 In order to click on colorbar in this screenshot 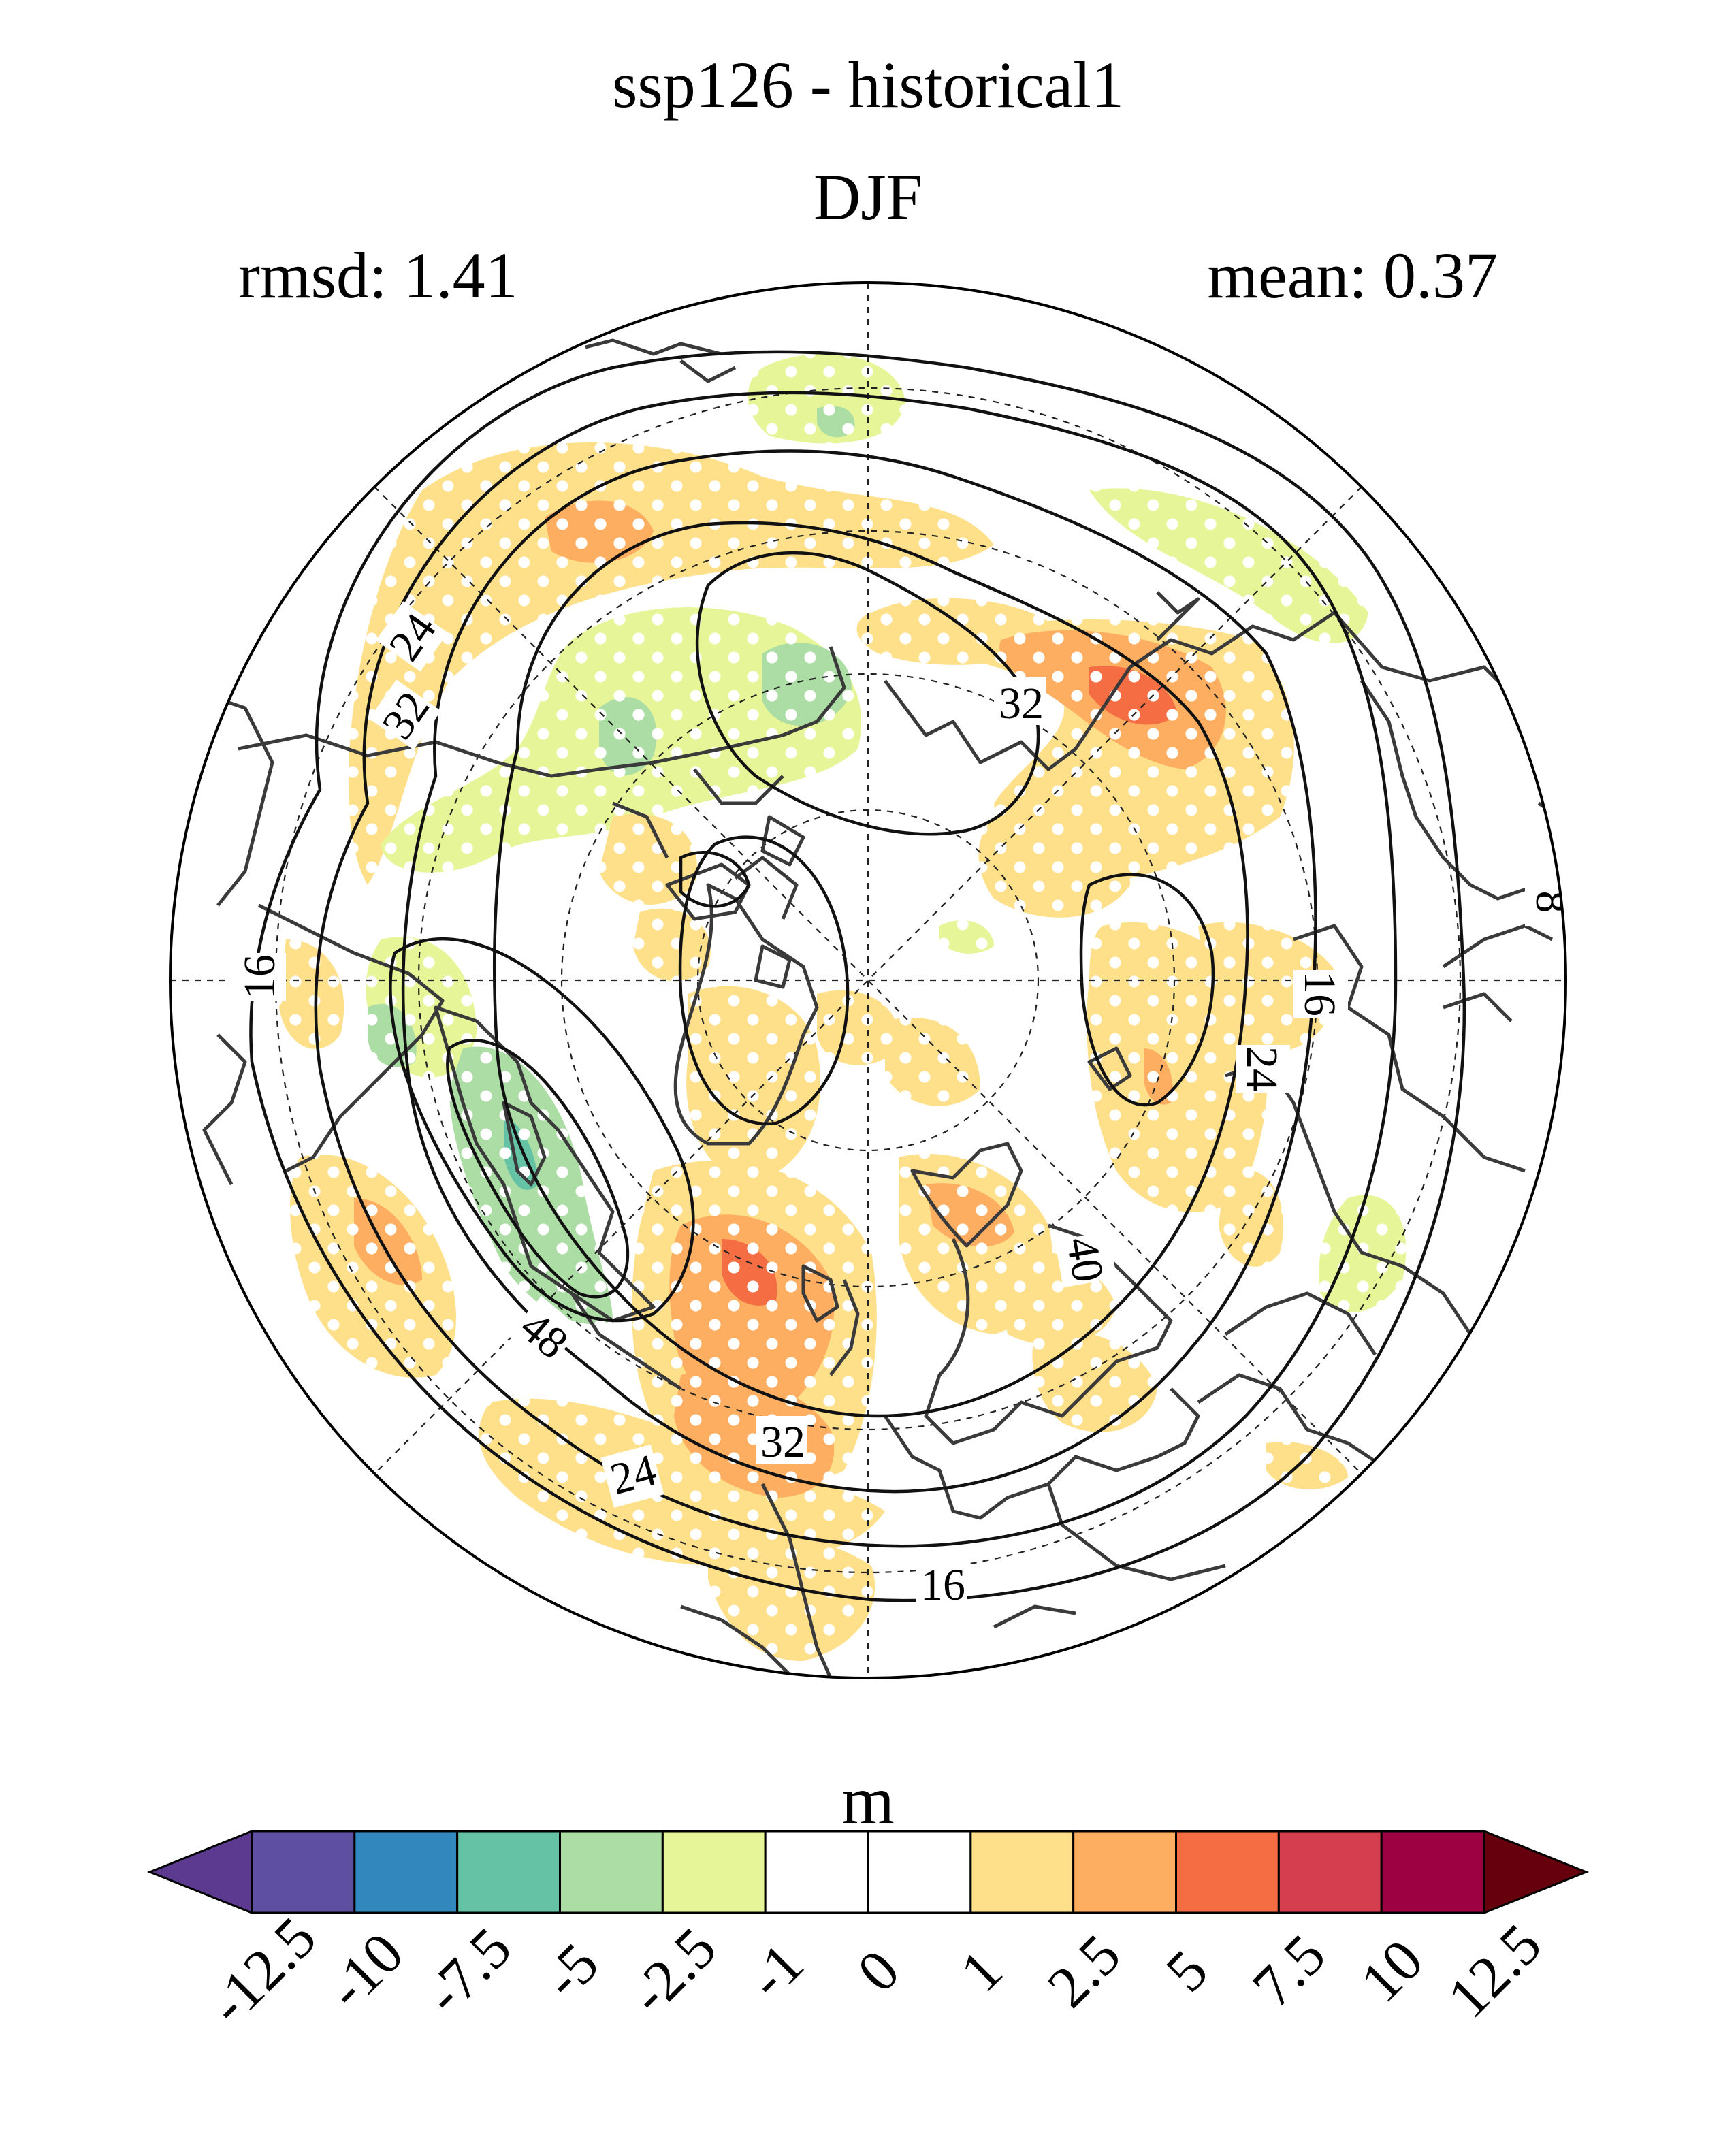, I will do `click(868, 1872)`.